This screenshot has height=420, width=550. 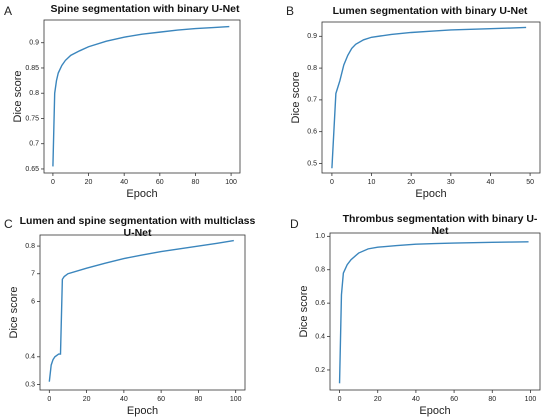 I want to click on panel-label: A, so click(x=8, y=11).